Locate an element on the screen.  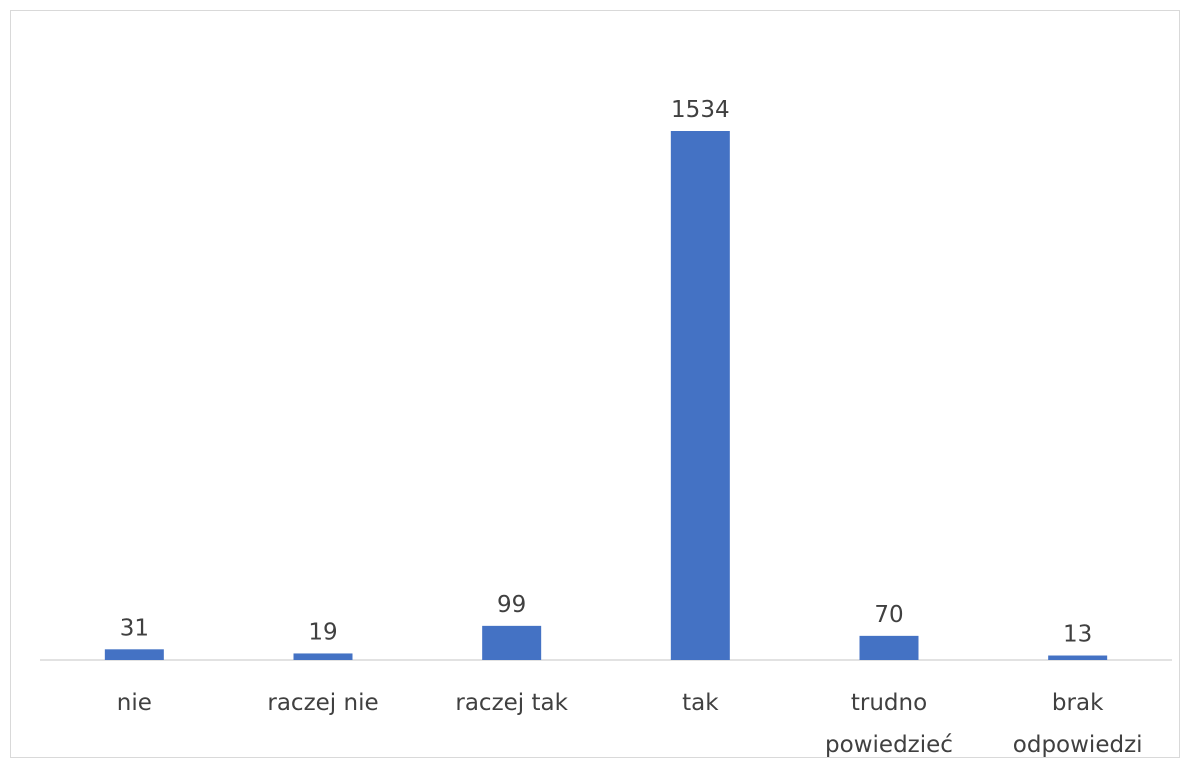
category-label-line: trudno is located at coordinates (889, 703).